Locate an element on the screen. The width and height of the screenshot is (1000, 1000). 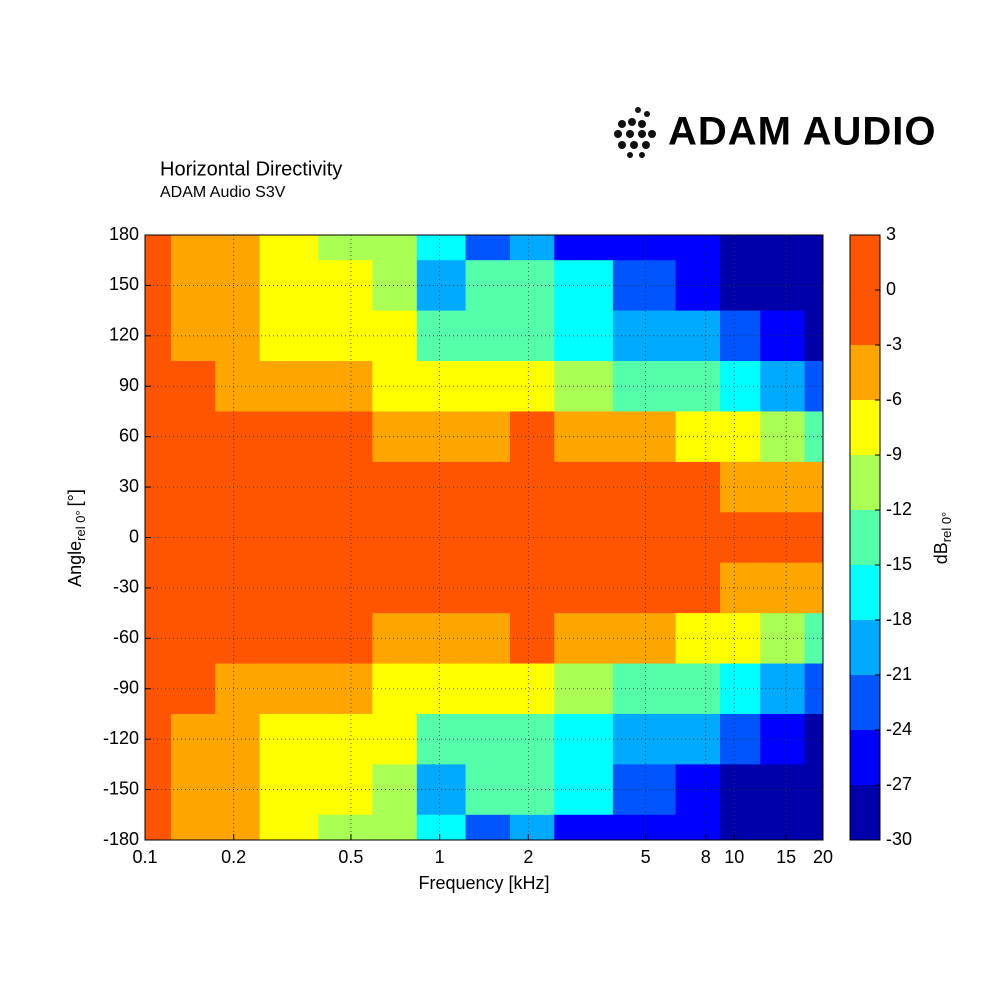
chart-title: Horizontal Directivity is located at coordinates (251, 169).